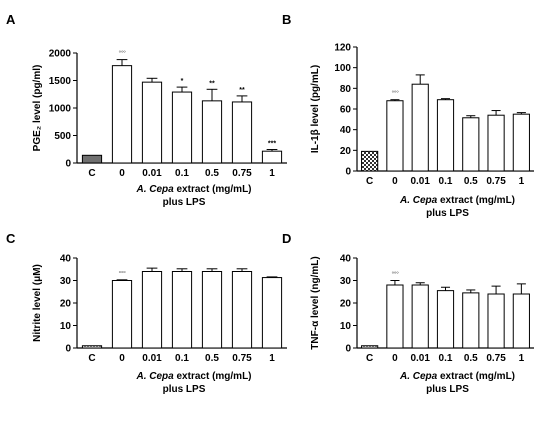 The height and width of the screenshot is (430, 550). I want to click on y-tick-label: 2000, so click(60, 54).